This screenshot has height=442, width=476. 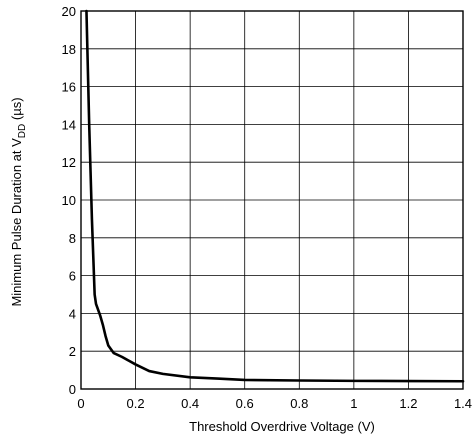 I want to click on y-tick-label: 0, so click(x=72, y=389).